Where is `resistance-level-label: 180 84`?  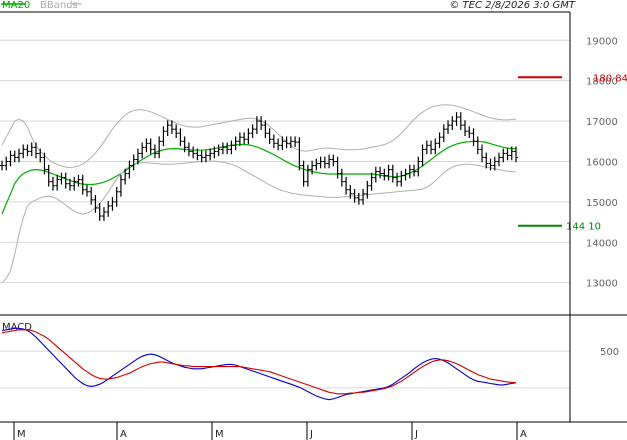 resistance-level-label: 180 84 is located at coordinates (610, 78).